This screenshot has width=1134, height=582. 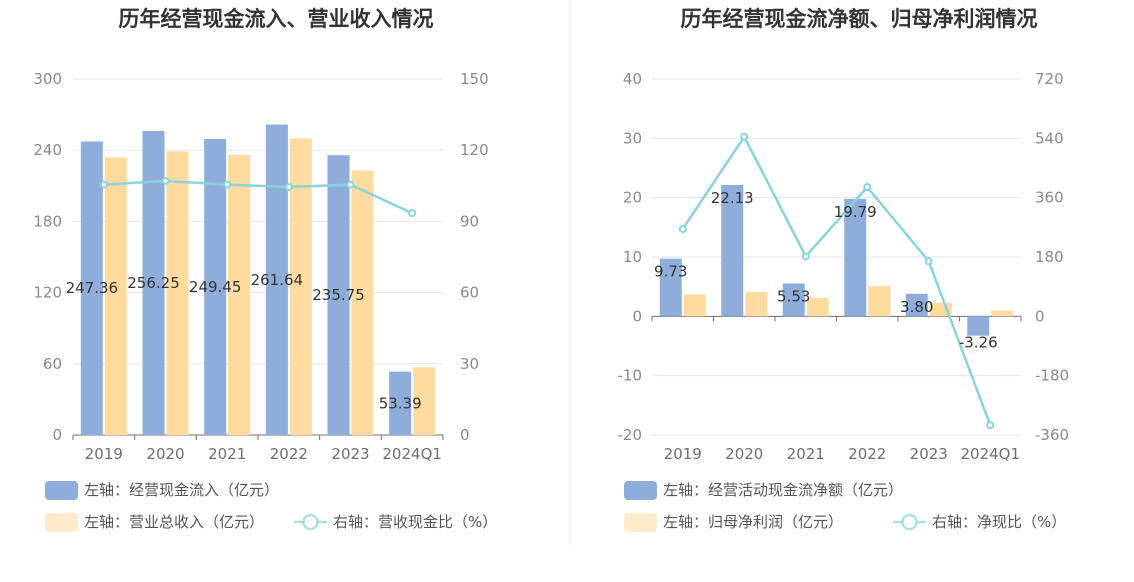 What do you see at coordinates (1049, 257) in the screenshot?
I see `right-axis-tick: 180` at bounding box center [1049, 257].